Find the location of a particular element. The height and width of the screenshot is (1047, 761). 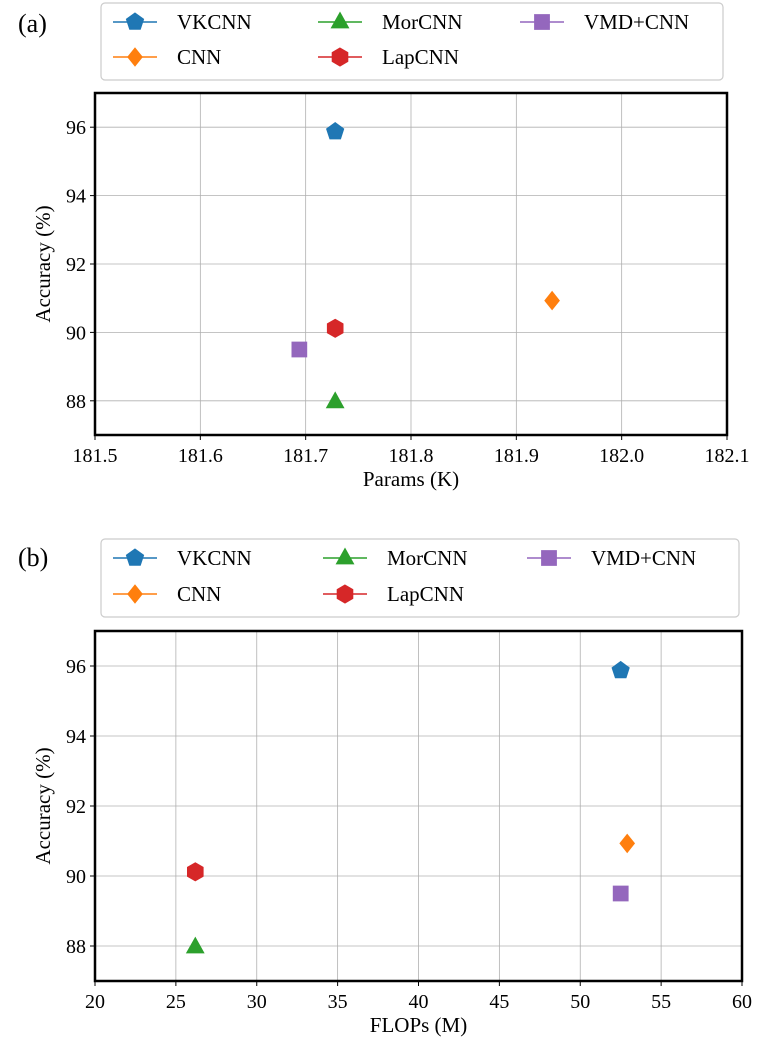

x-tick-label: 181.9 is located at coordinates (516, 456).